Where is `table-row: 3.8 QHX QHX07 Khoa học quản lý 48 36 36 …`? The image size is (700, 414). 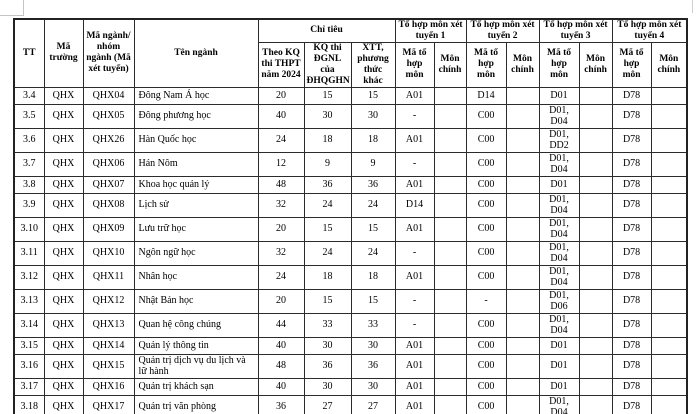
table-row: 3.8 QHX QHX07 Khoa học quản lý 48 36 36 … is located at coordinates (350, 184).